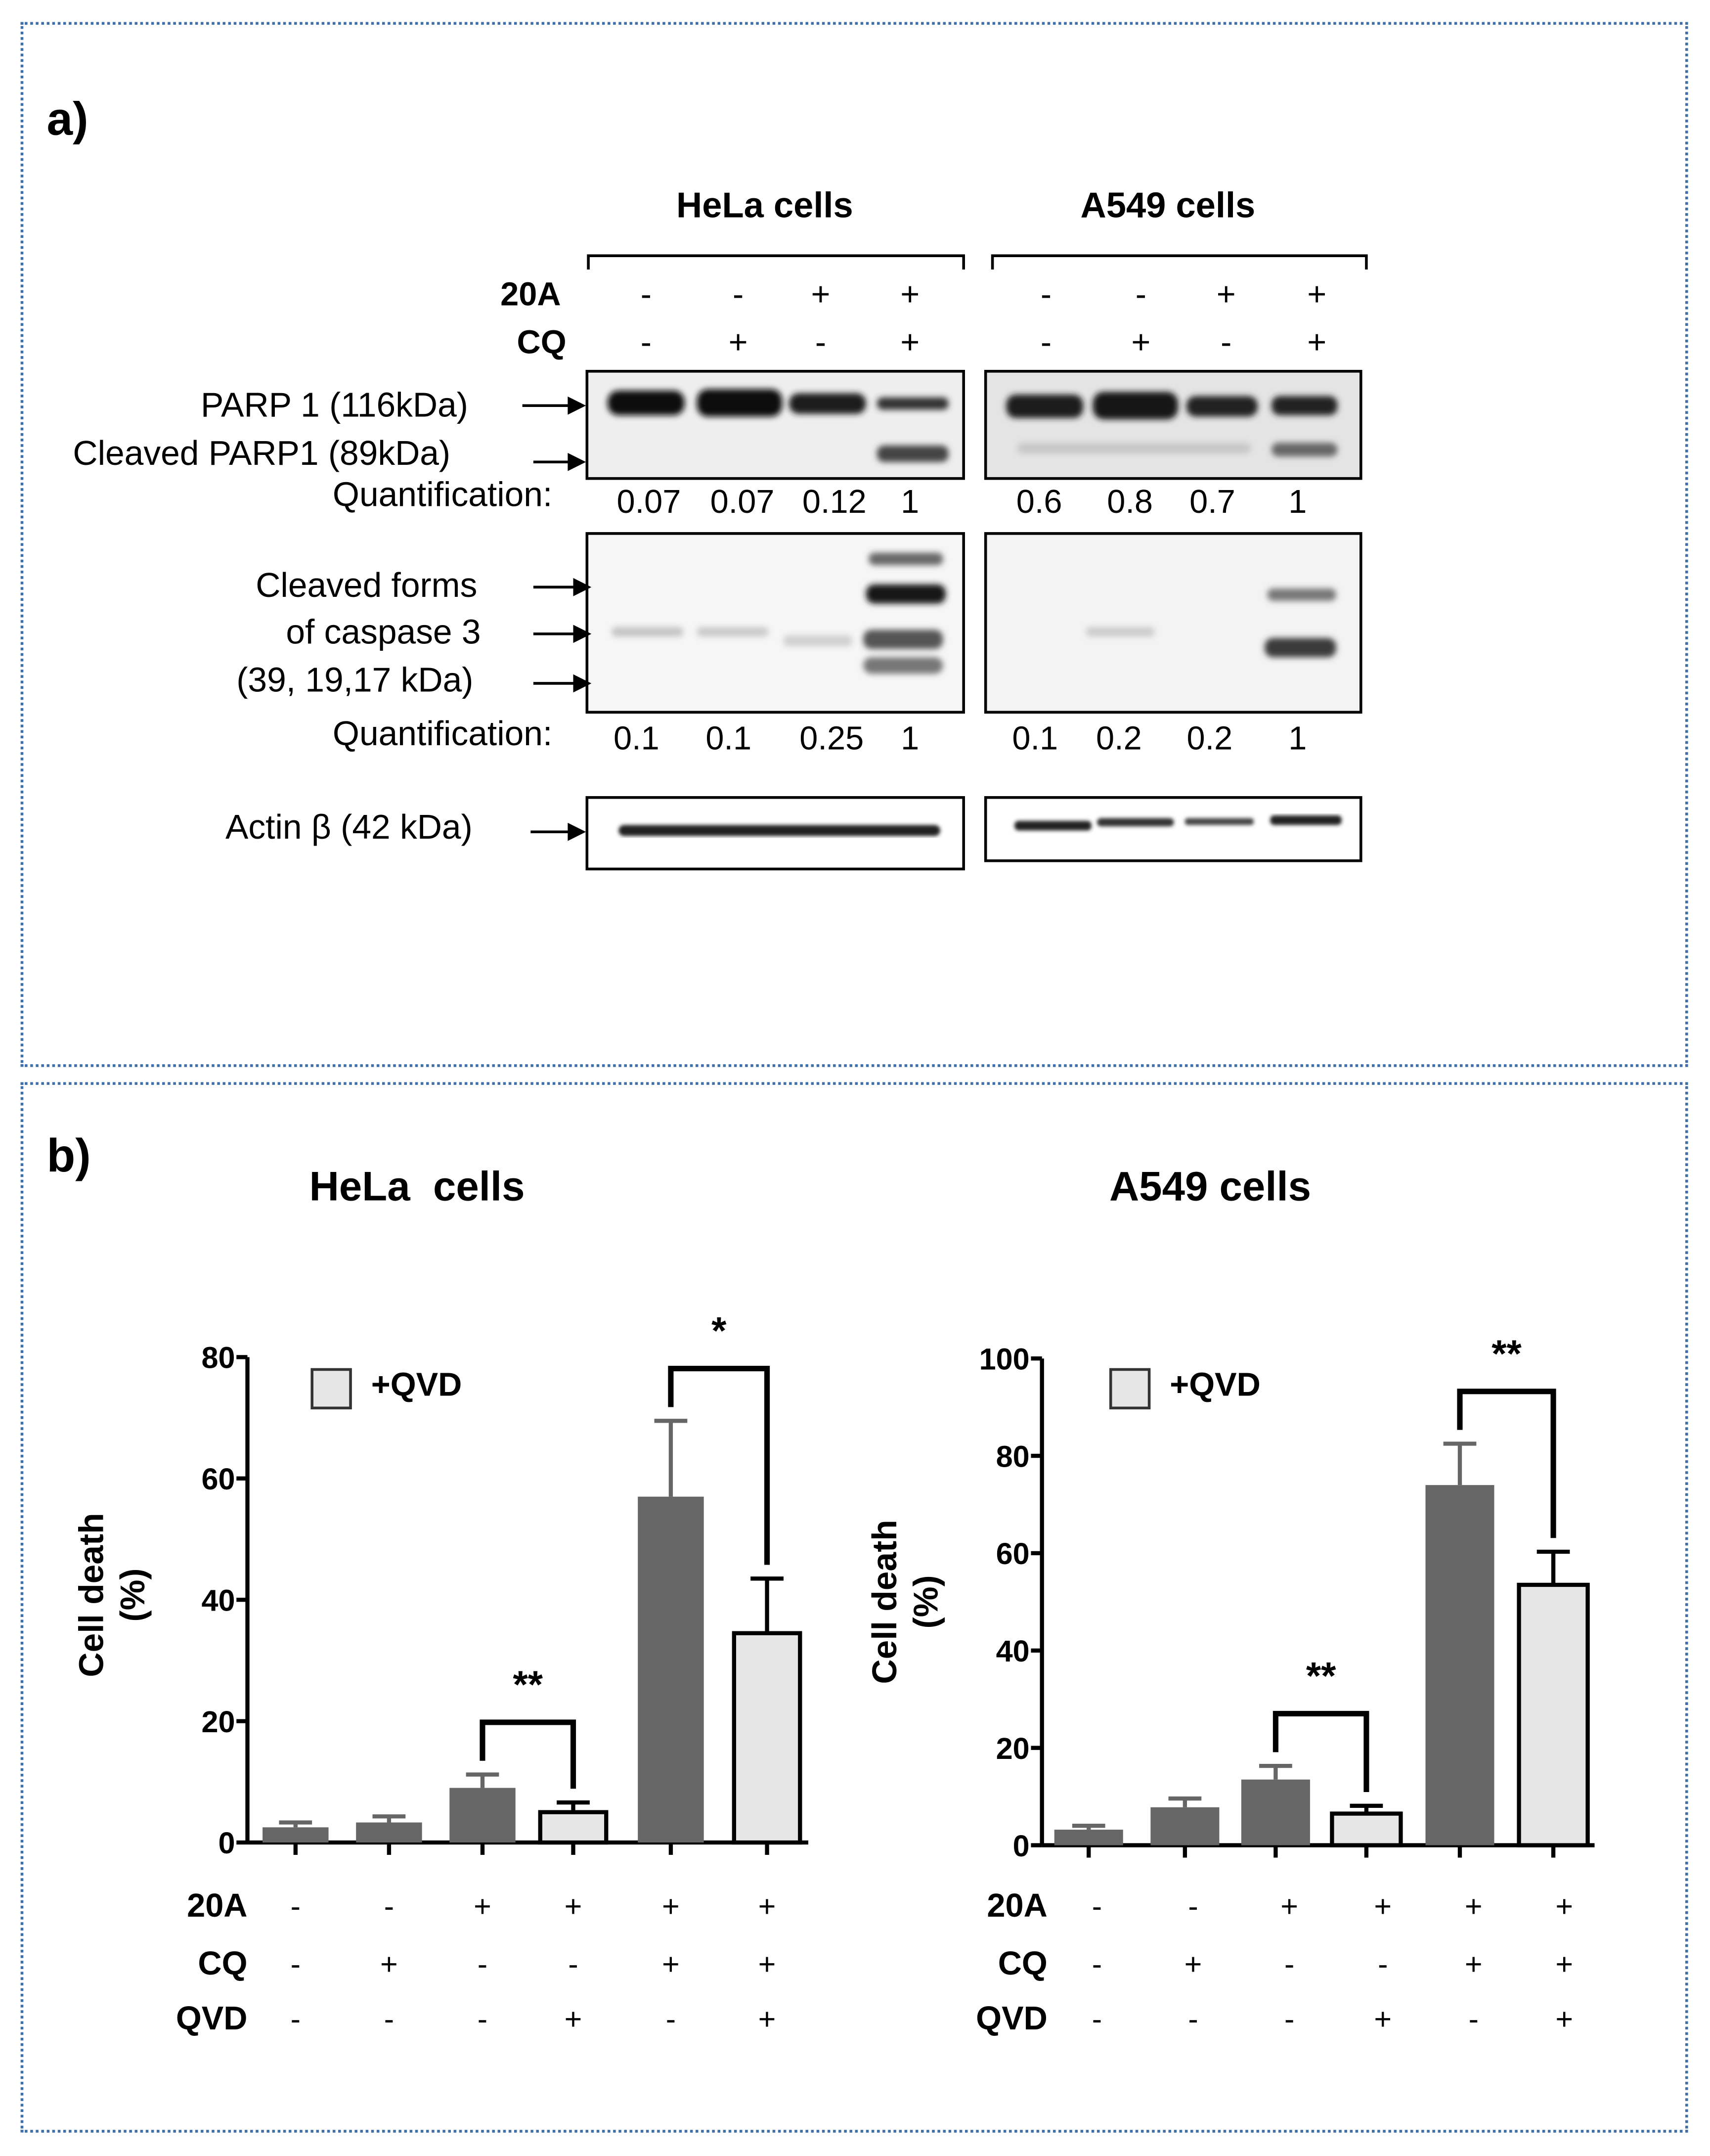 The image size is (1710, 2156). What do you see at coordinates (910, 343) in the screenshot?
I see `hela-cq-sign: +` at bounding box center [910, 343].